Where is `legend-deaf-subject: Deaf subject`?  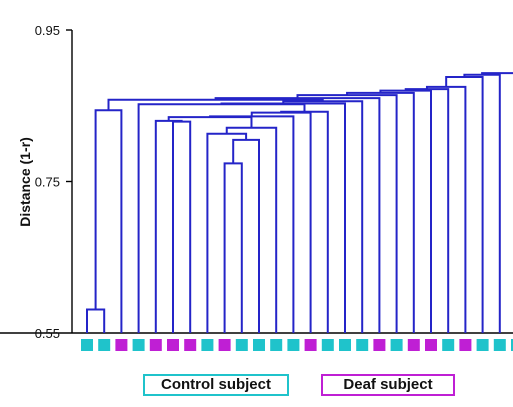 legend-deaf-subject: Deaf subject is located at coordinates (388, 385).